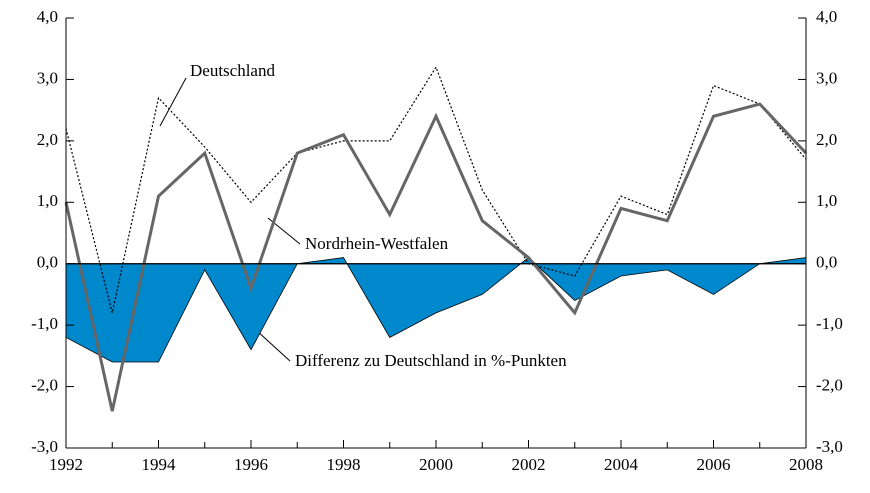 The height and width of the screenshot is (493, 870). What do you see at coordinates (66, 464) in the screenshot?
I see `x-tick-label: 1992` at bounding box center [66, 464].